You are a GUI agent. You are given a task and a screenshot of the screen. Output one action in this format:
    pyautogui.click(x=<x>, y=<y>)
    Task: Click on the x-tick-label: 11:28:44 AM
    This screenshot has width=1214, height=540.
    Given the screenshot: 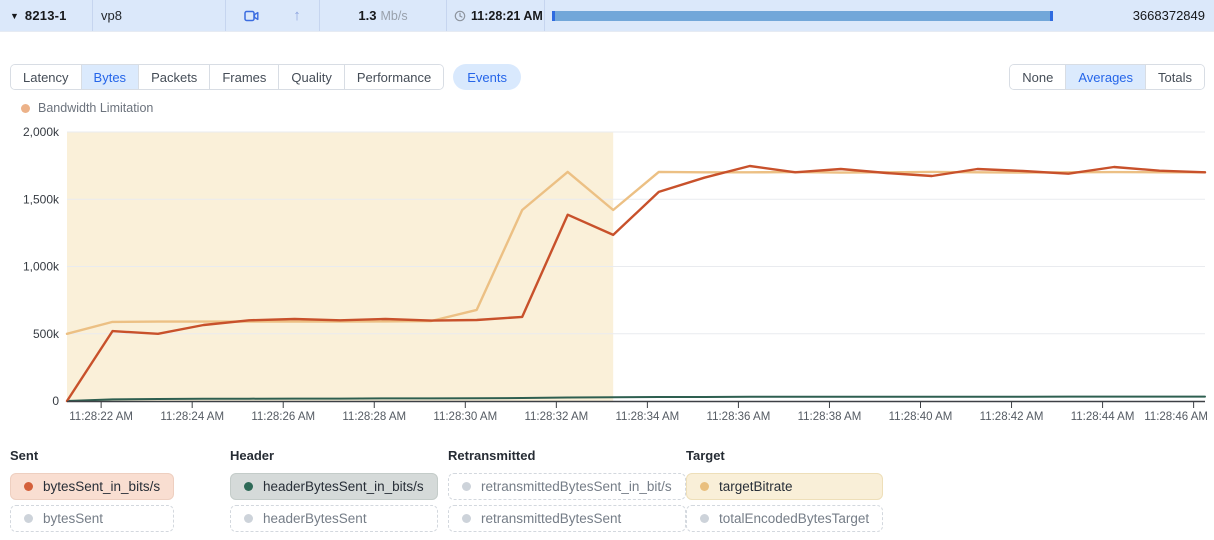 What is the action you would take?
    pyautogui.click(x=1103, y=417)
    